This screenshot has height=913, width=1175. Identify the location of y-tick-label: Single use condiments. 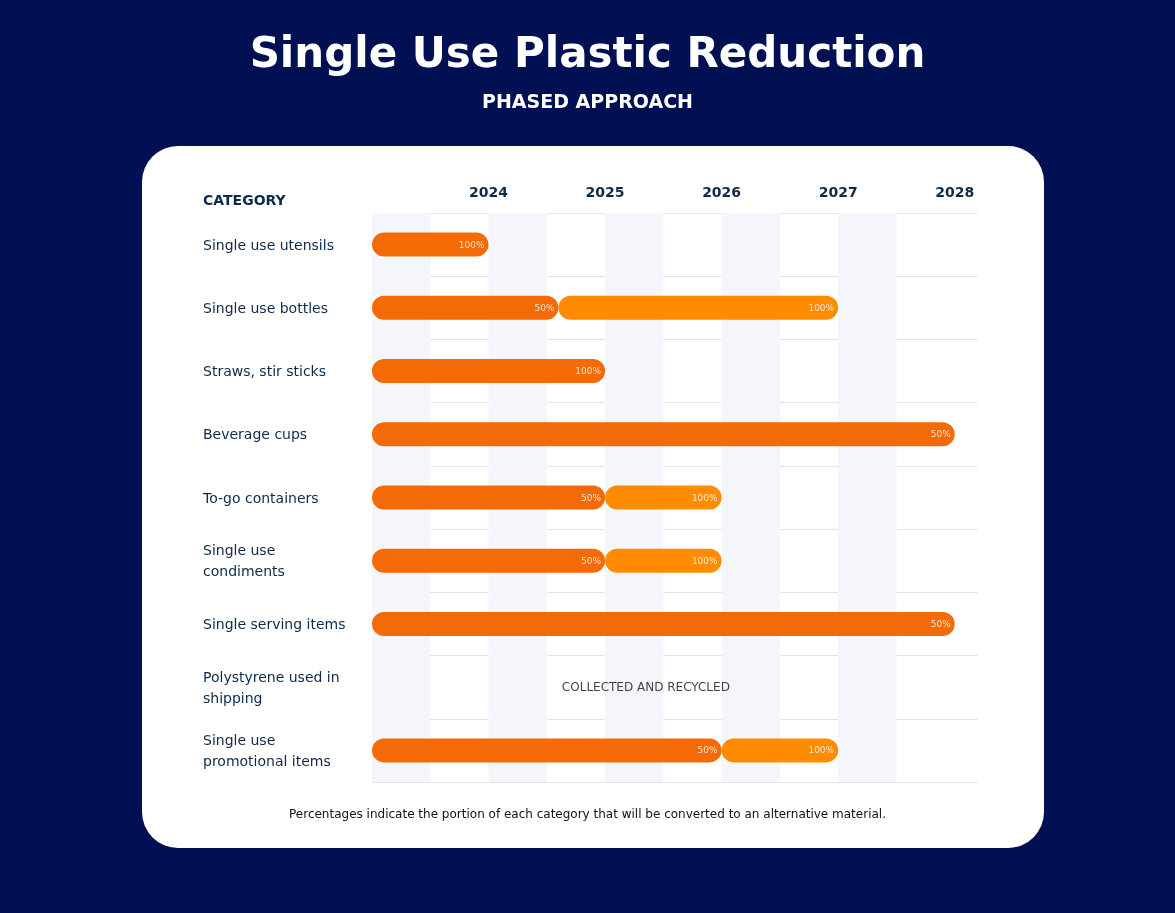
(244, 561).